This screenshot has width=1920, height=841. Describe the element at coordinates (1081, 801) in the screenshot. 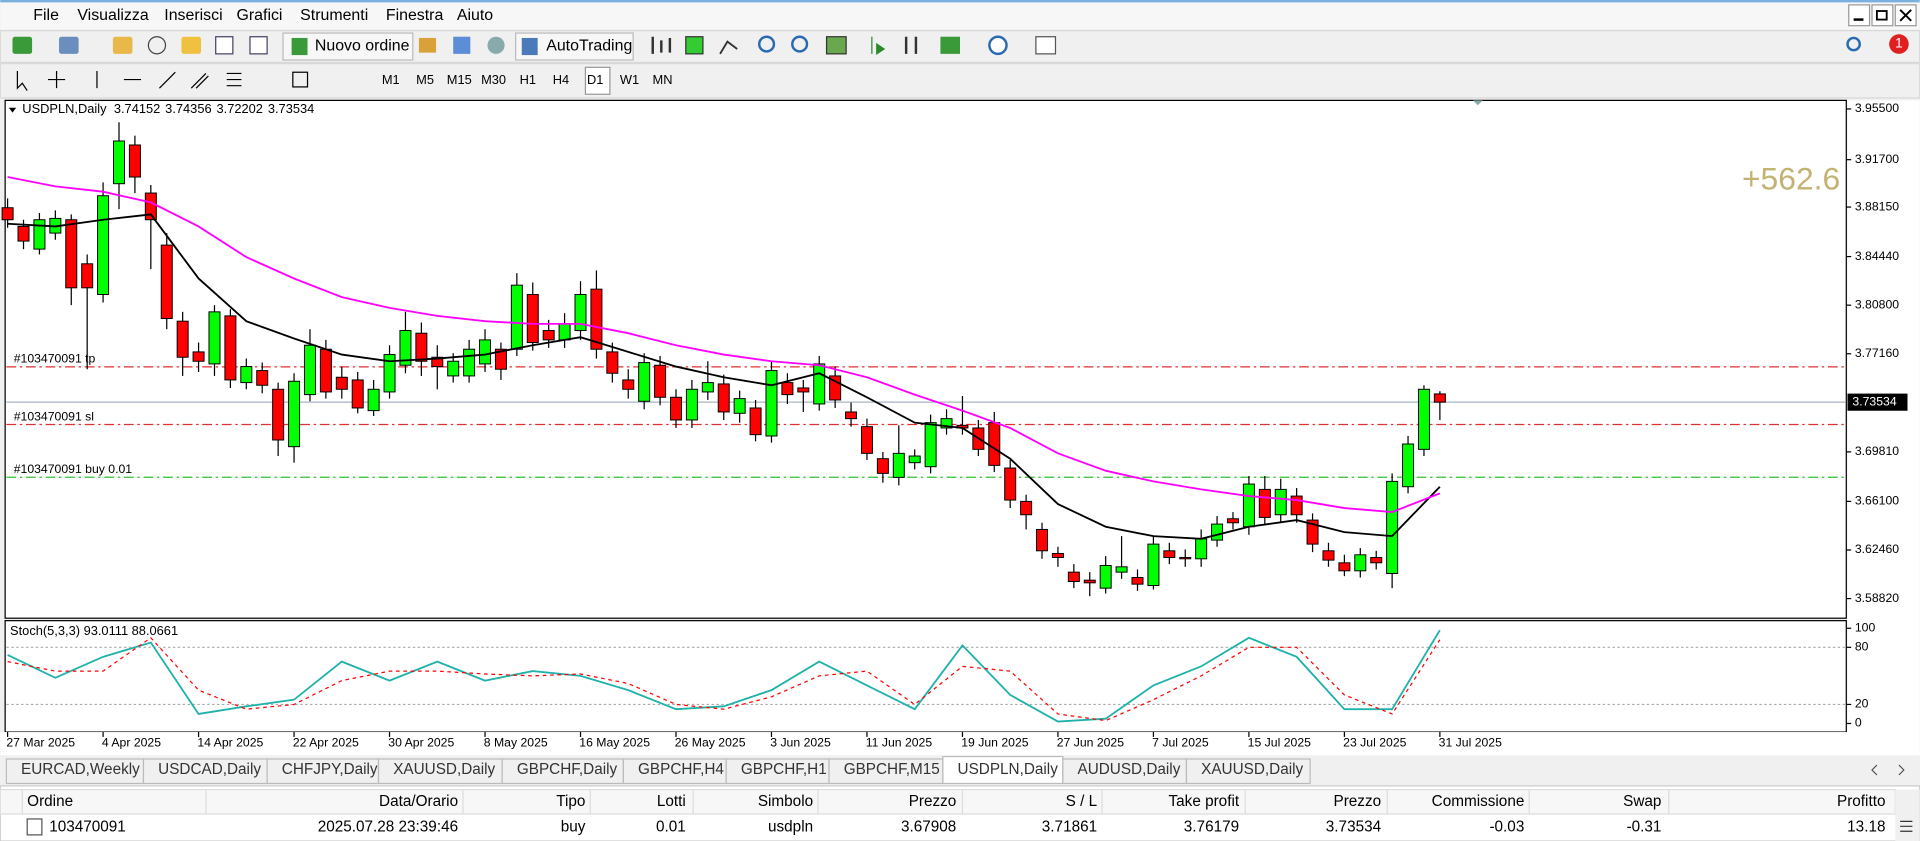

I see `column-header: S / L` at that location.